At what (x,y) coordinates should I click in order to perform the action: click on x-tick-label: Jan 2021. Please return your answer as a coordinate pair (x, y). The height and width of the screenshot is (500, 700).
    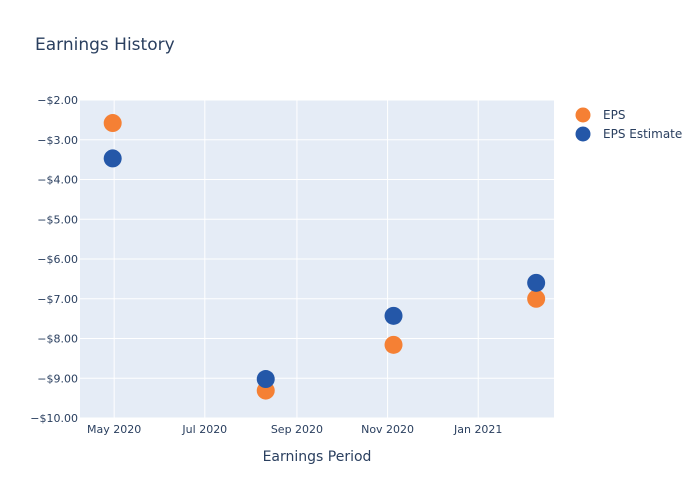
    Looking at the image, I should click on (477, 429).